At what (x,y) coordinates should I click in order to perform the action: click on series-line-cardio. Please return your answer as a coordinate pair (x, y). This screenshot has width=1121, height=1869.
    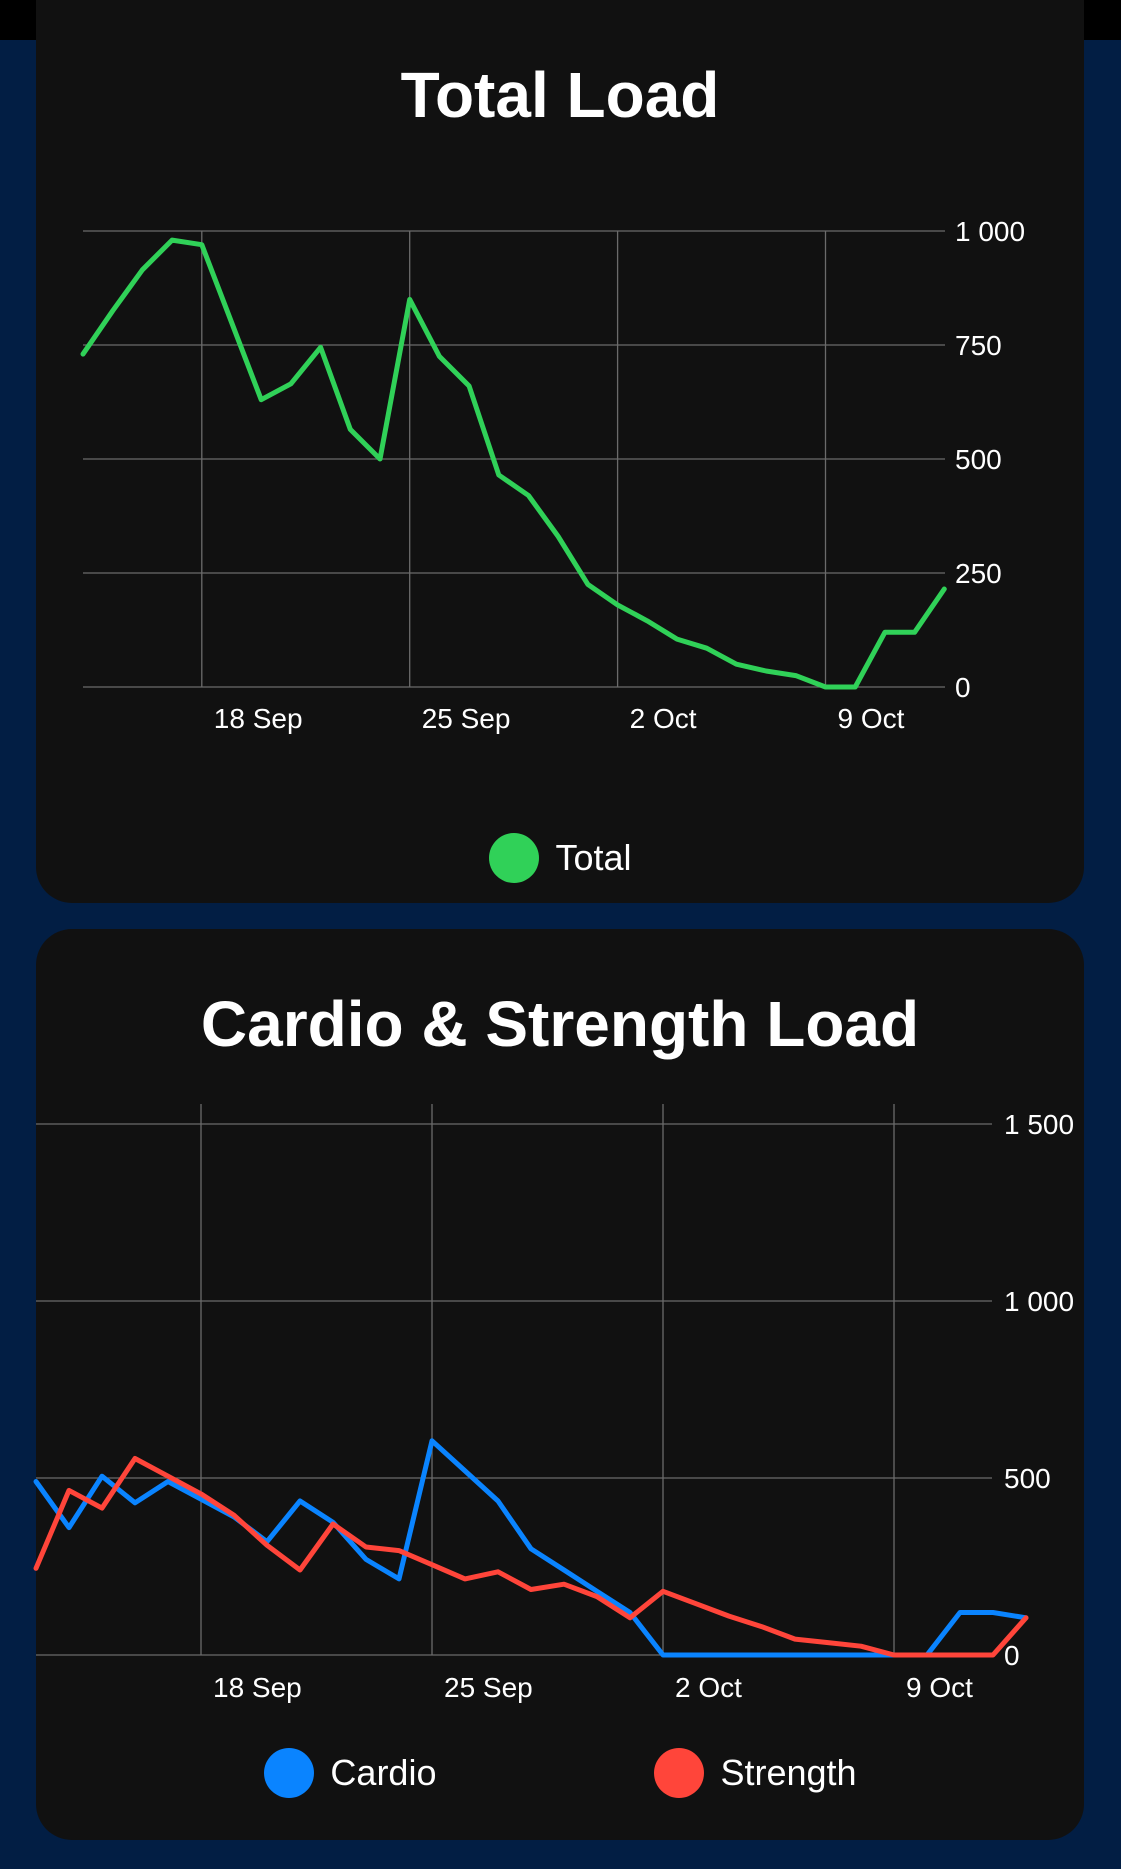
    Looking at the image, I should click on (531, 1548).